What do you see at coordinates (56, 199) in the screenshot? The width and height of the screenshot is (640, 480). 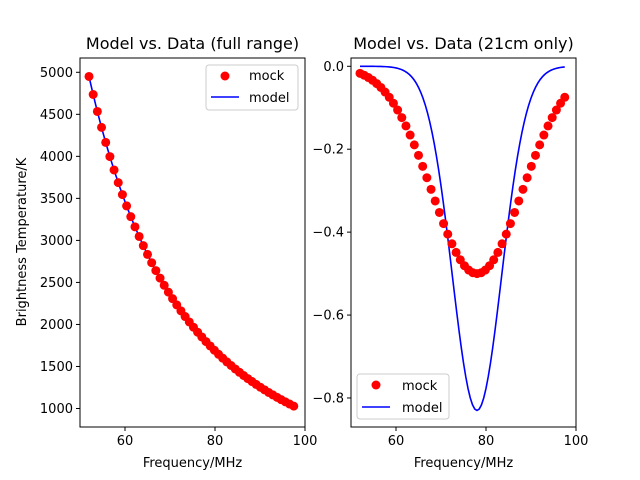 I see `y-tick-label: 3500` at bounding box center [56, 199].